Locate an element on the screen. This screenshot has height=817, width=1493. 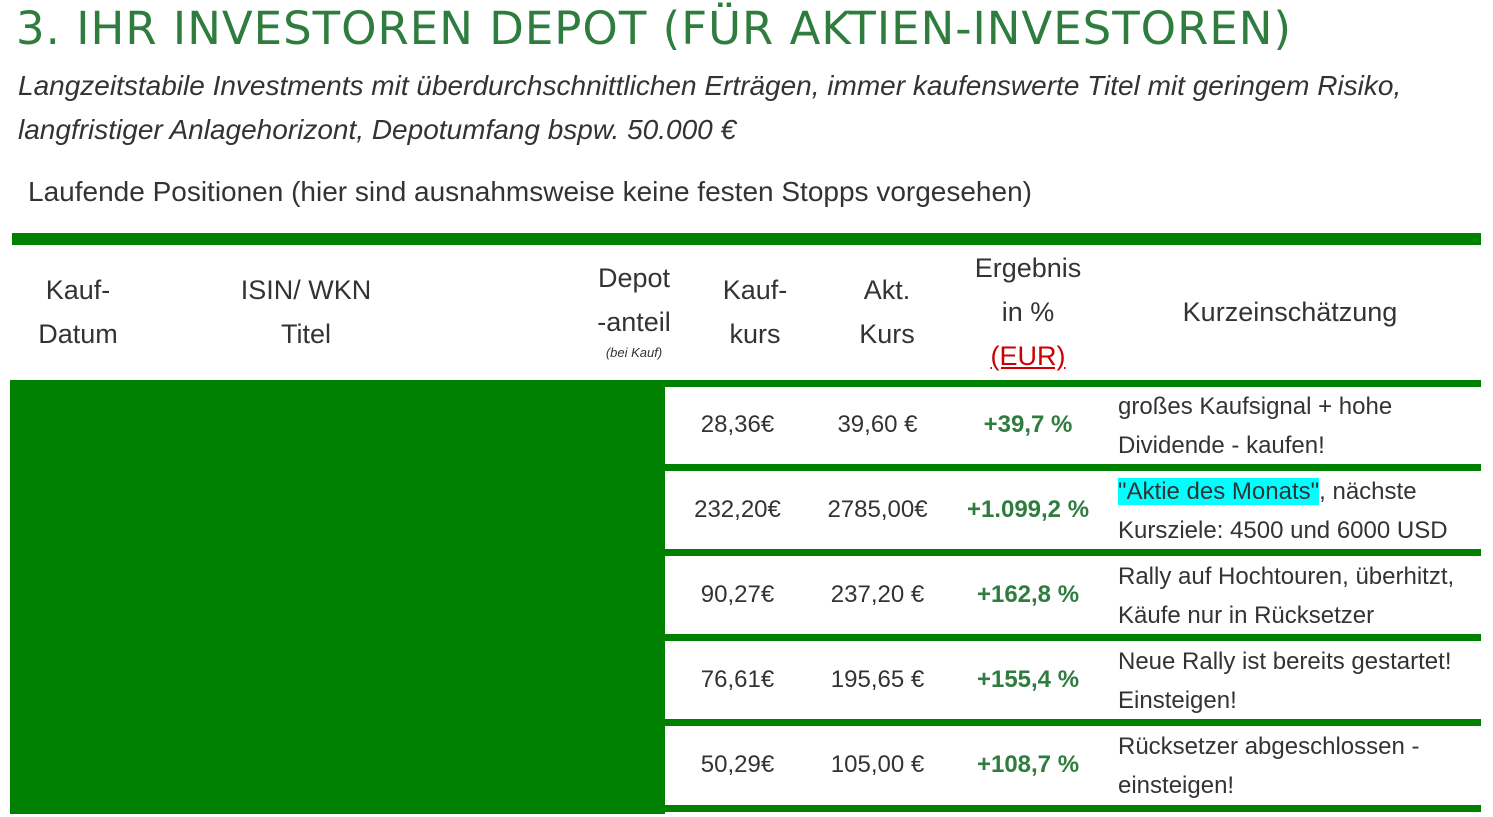
row2-ergebnis: +1.099,2 % is located at coordinates (1028, 509).